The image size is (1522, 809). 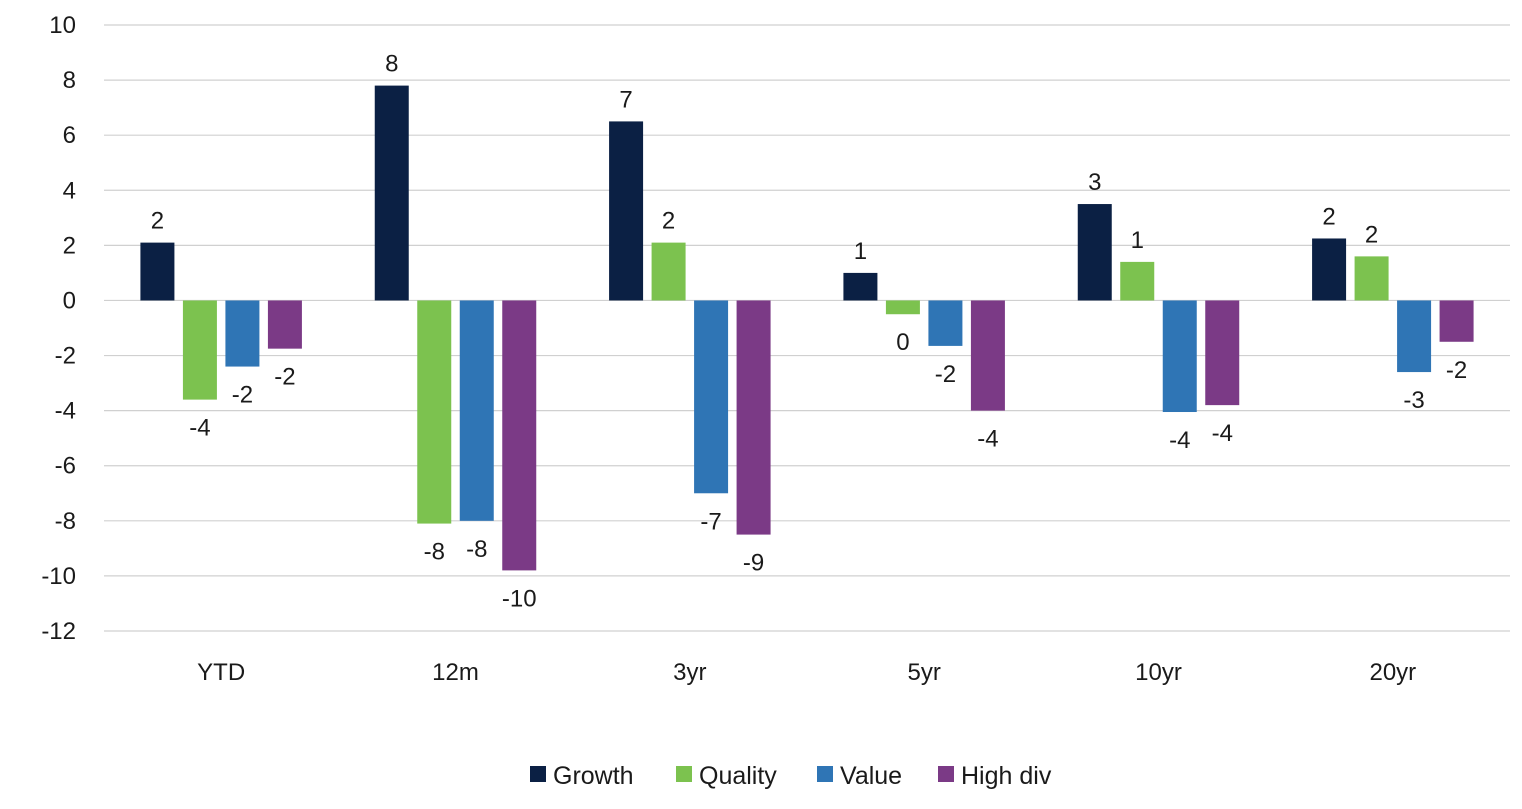 What do you see at coordinates (1006, 776) in the screenshot?
I see `legend-label: High div` at bounding box center [1006, 776].